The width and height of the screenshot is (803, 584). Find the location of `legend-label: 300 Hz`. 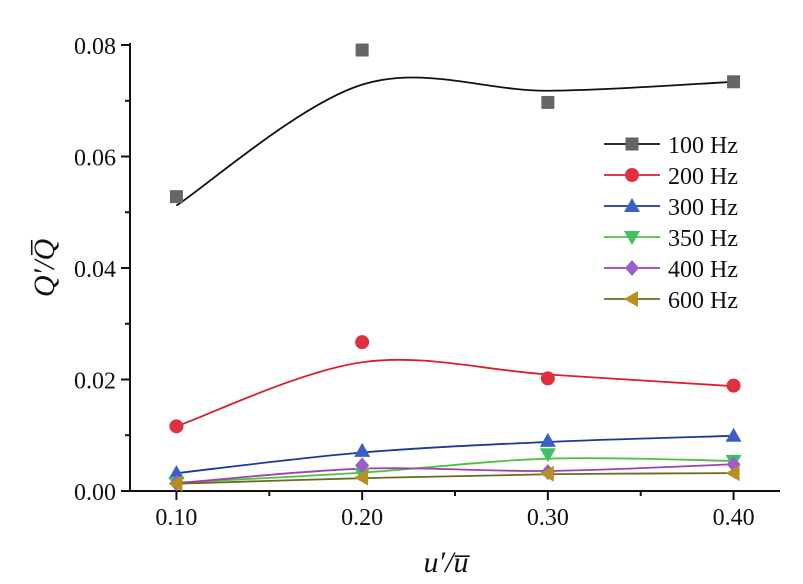

legend-label: 300 Hz is located at coordinates (703, 208).